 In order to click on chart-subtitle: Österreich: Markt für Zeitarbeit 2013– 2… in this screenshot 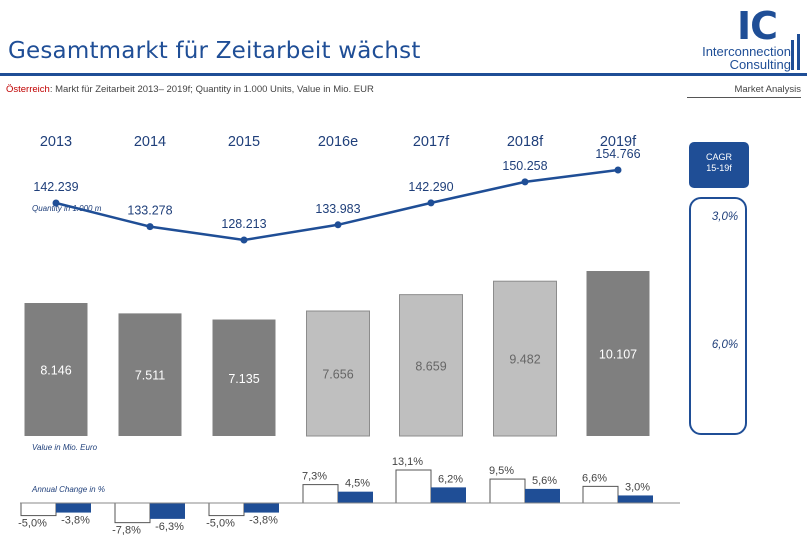, I will do `click(190, 89)`.